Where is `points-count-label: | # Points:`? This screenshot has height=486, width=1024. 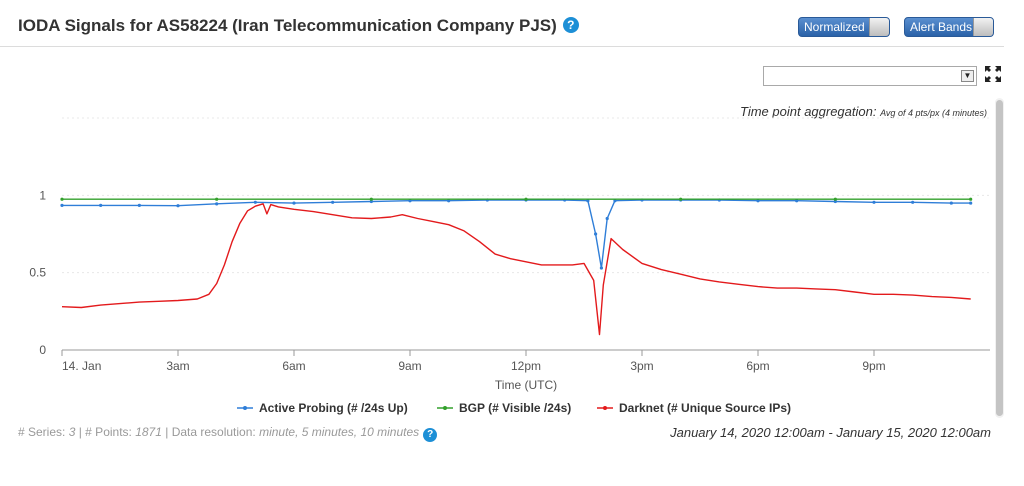
points-count-label: | # Points: is located at coordinates (105, 432).